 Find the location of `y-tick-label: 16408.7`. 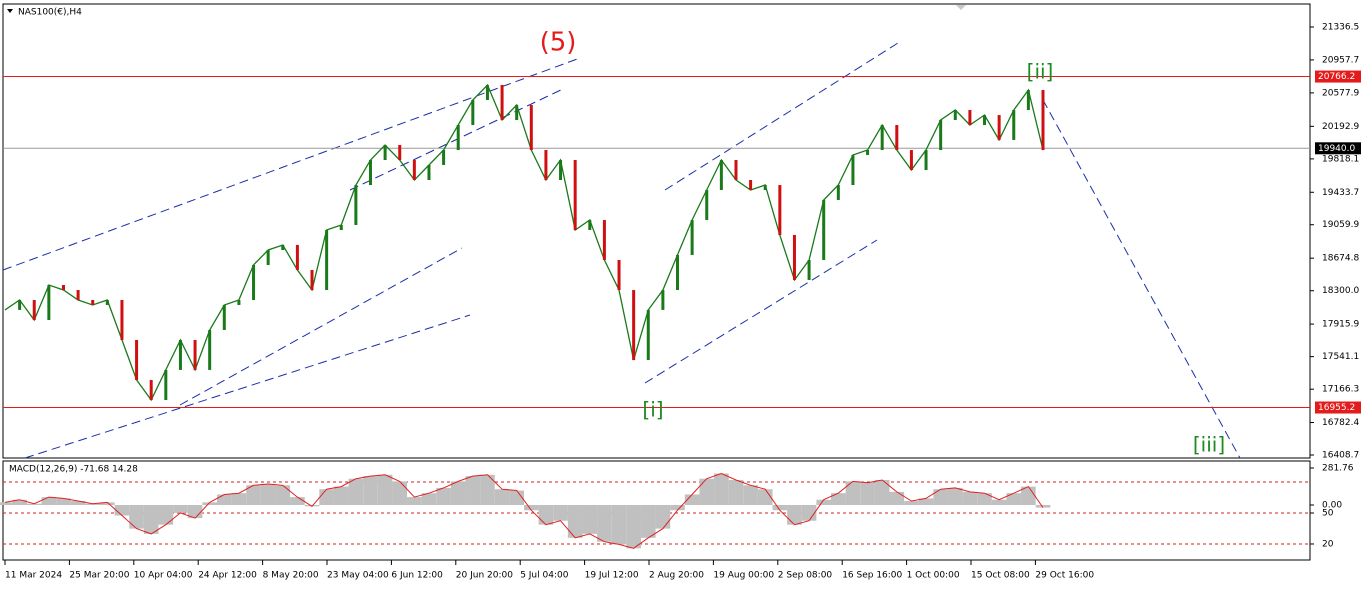

y-tick-label: 16408.7 is located at coordinates (1340, 455).